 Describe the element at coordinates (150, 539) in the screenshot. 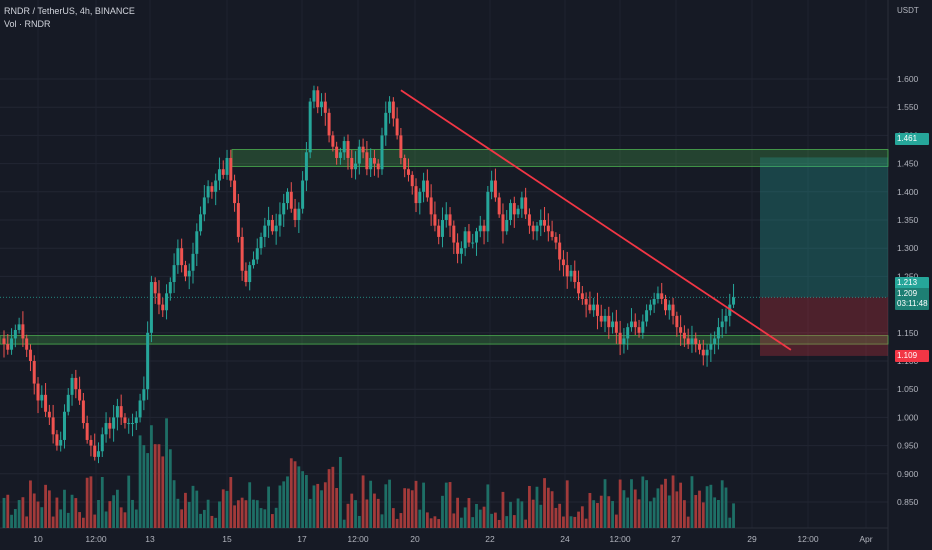

I see `time-axis-label: 13` at that location.